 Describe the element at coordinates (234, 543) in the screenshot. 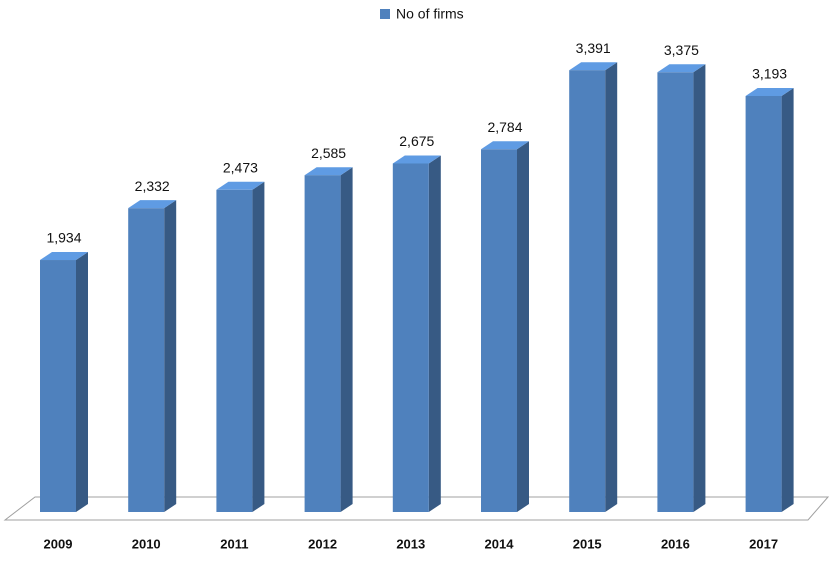

I see `x-tick-label: 2011` at that location.